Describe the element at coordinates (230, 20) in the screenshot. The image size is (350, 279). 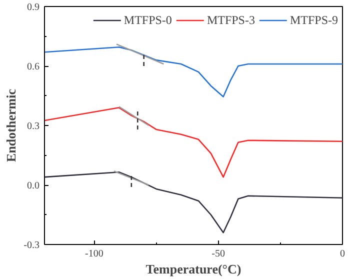
I see `legend-label: MTFPS-3` at that location.